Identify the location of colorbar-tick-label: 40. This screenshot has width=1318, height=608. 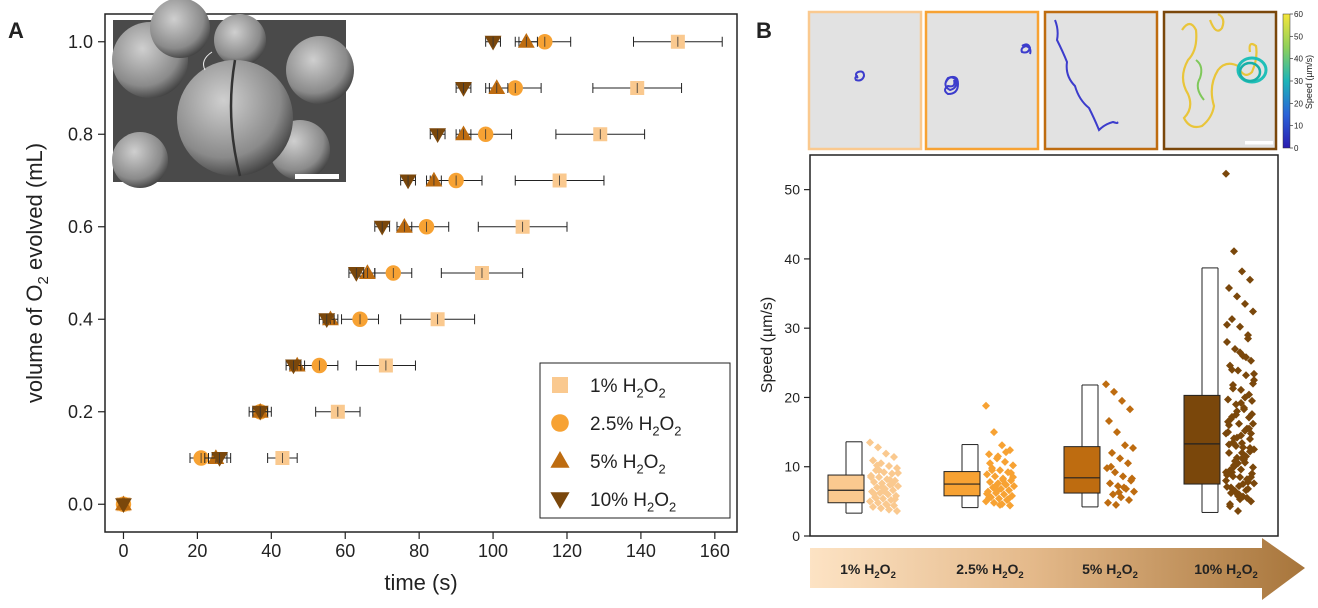
(1298, 59).